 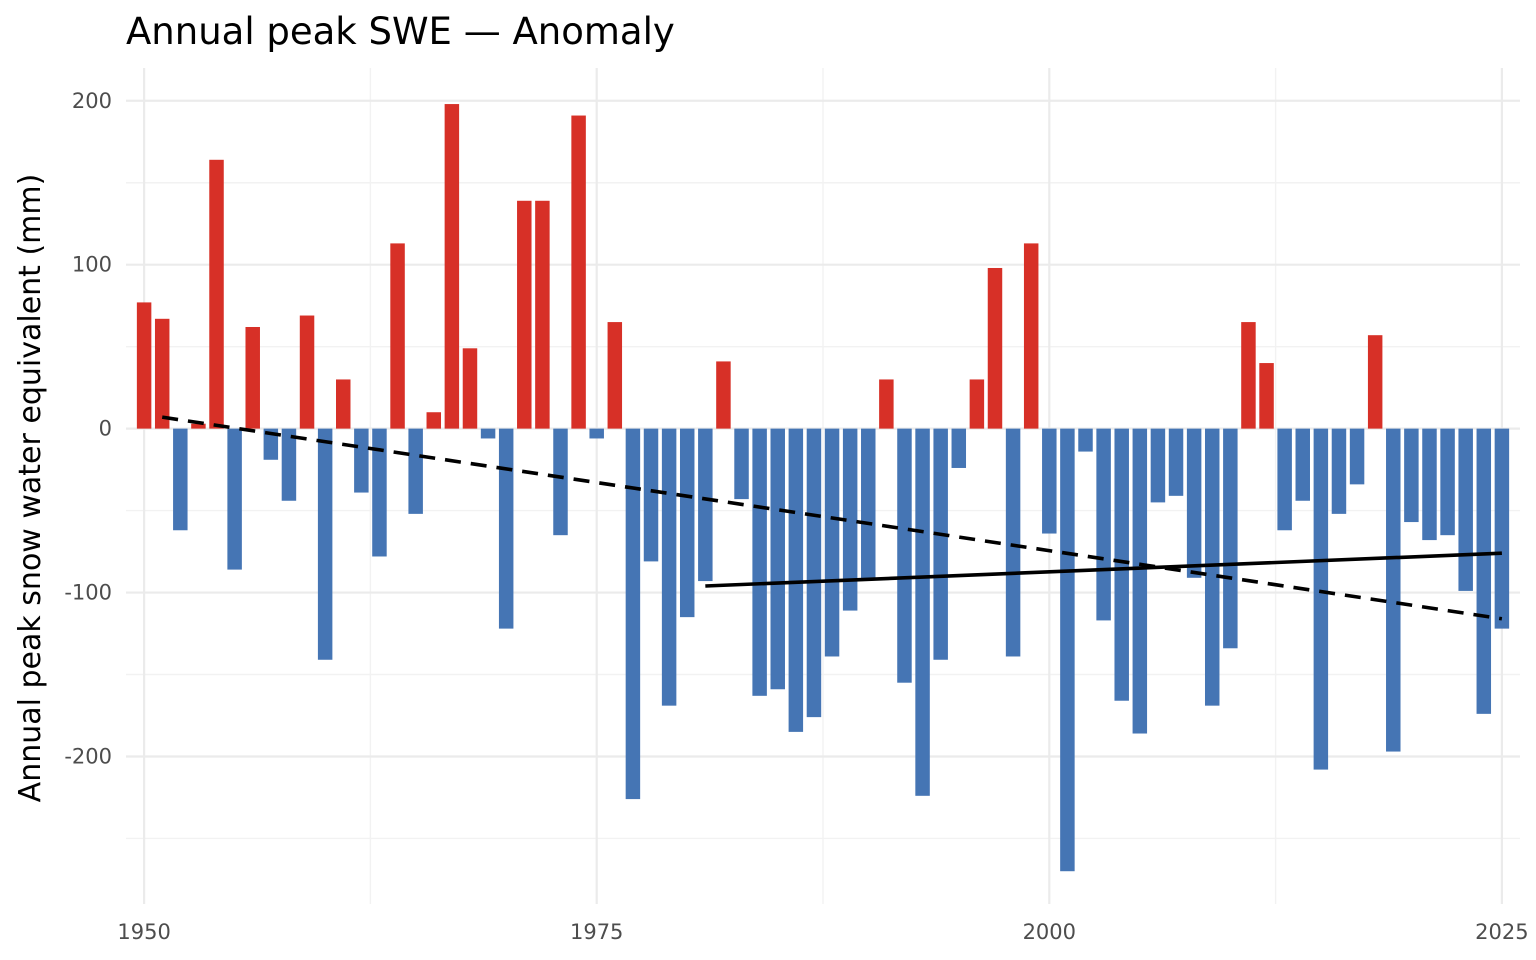 What do you see at coordinates (1103, 524) in the screenshot?
I see `bar-2003` at bounding box center [1103, 524].